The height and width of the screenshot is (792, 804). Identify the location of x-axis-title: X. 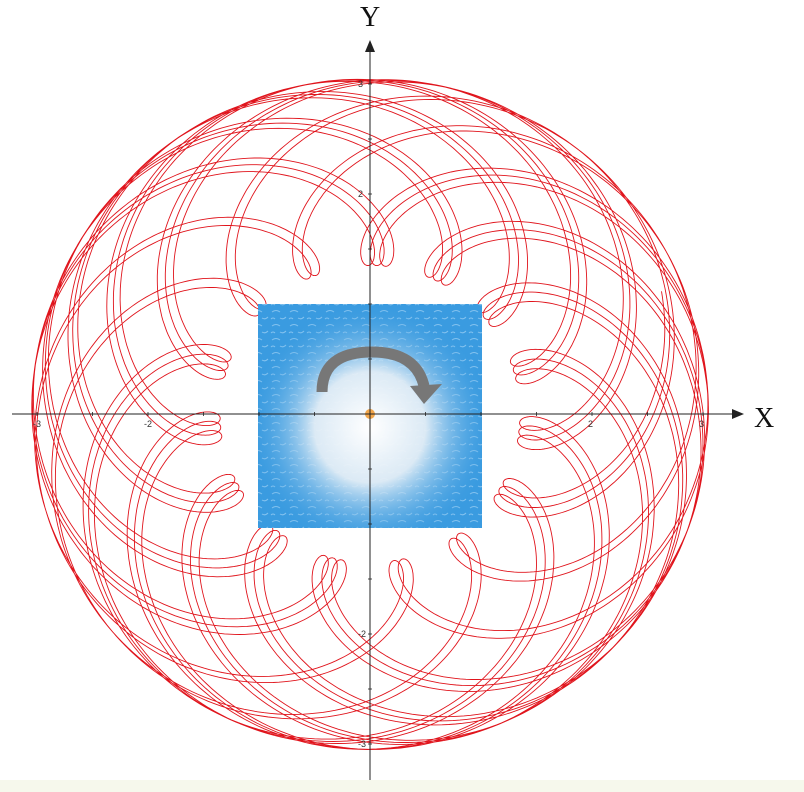
(764, 418).